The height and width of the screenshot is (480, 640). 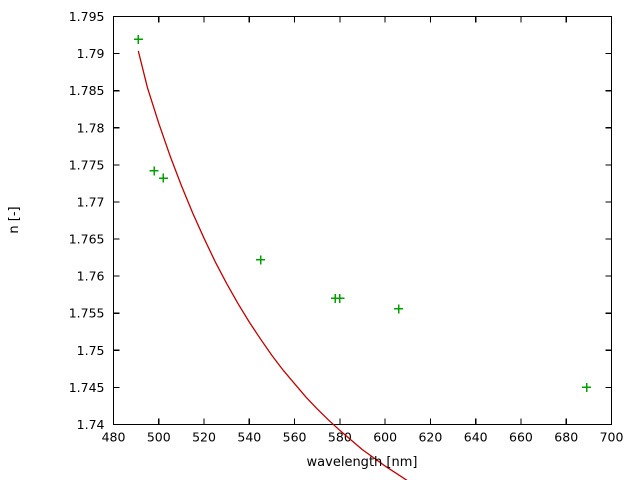 What do you see at coordinates (91, 276) in the screenshot?
I see `y-tick-label: 1.76` at bounding box center [91, 276].